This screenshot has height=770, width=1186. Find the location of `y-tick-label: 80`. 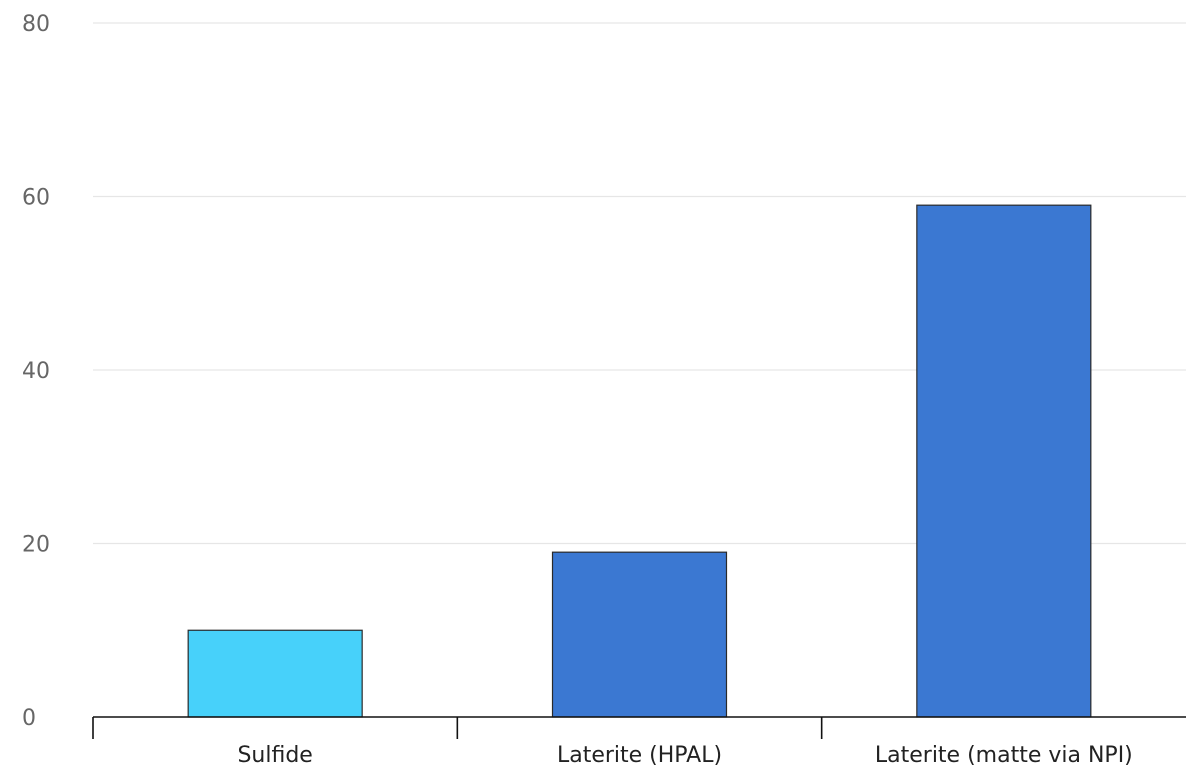

y-tick-label: 80 is located at coordinates (36, 24).